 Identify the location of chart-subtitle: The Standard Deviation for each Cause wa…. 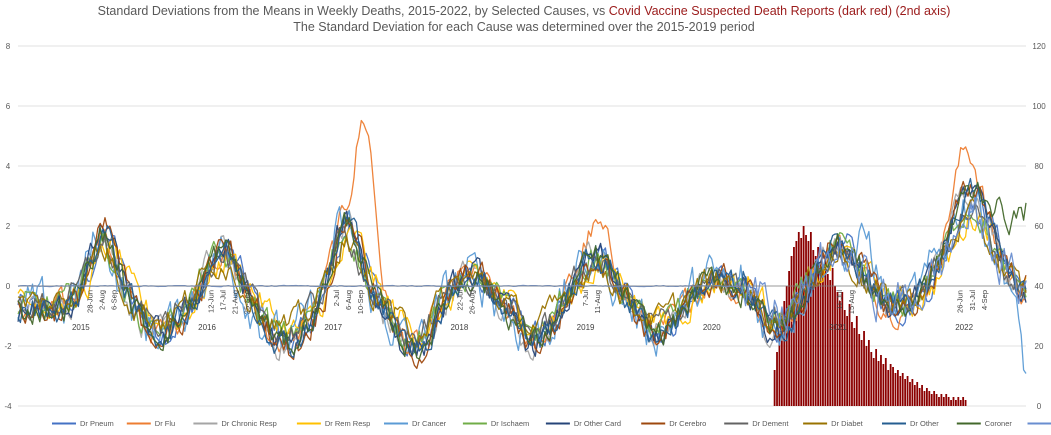
(523, 27).